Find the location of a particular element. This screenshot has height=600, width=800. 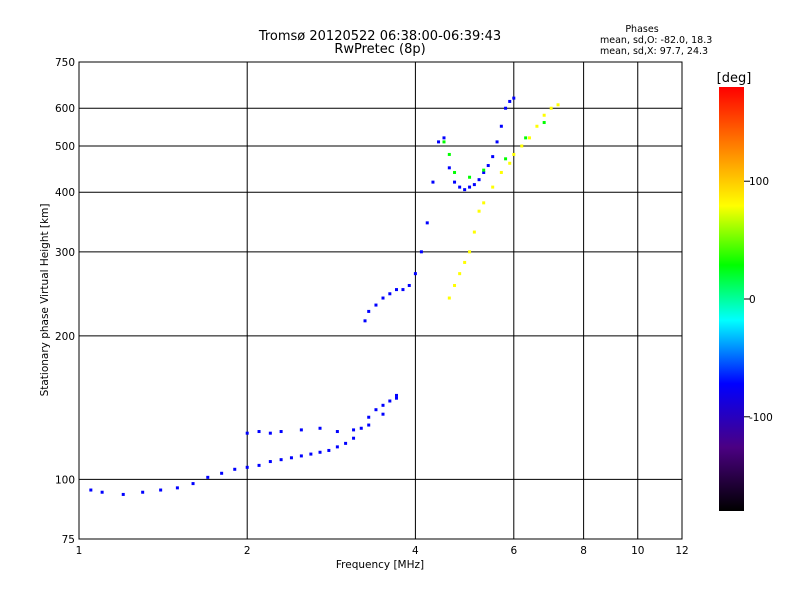

x-tick-label: 10 is located at coordinates (637, 551).